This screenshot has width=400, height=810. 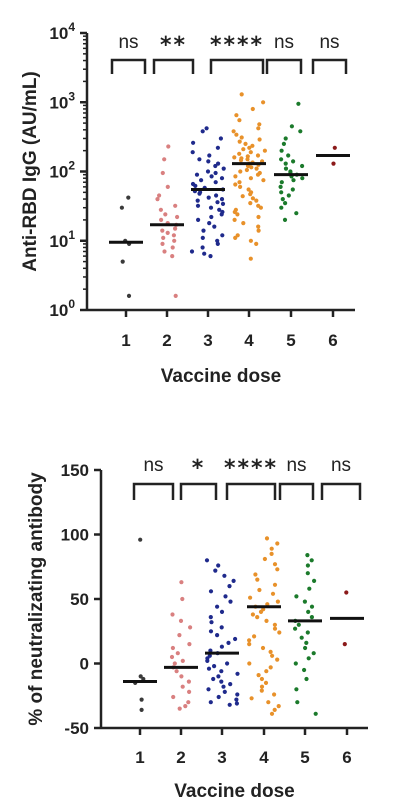 What do you see at coordinates (84, 664) in the screenshot?
I see `y-tick-label: 0` at bounding box center [84, 664].